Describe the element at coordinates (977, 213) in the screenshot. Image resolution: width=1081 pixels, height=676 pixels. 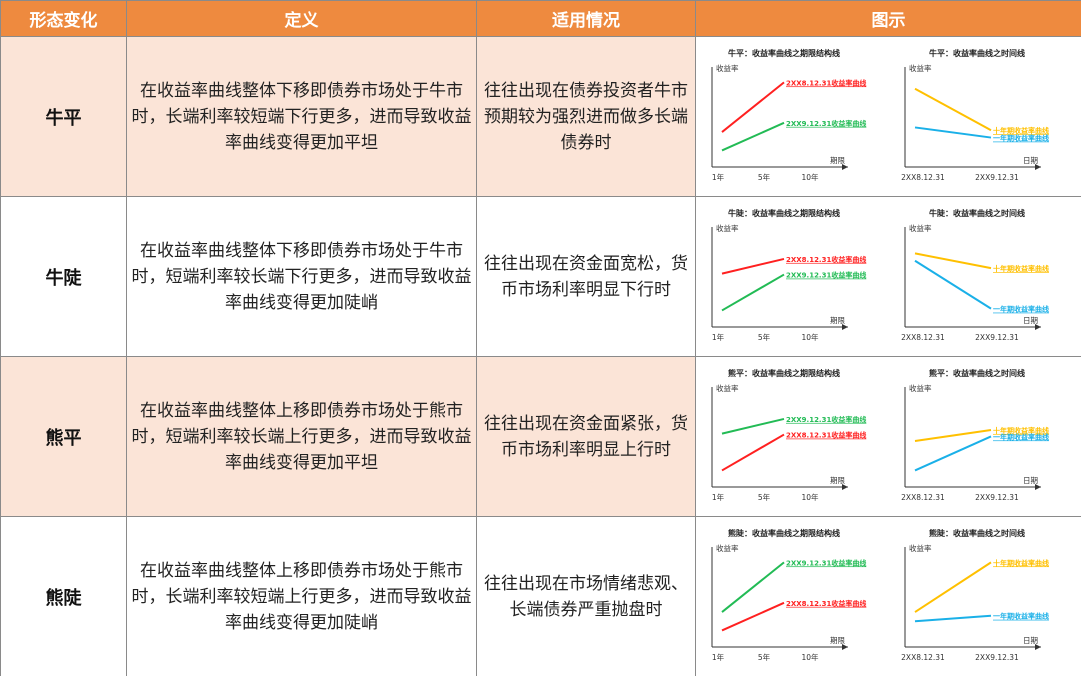
I see `chart-title: 牛陡：收益率曲线之时间线` at that location.